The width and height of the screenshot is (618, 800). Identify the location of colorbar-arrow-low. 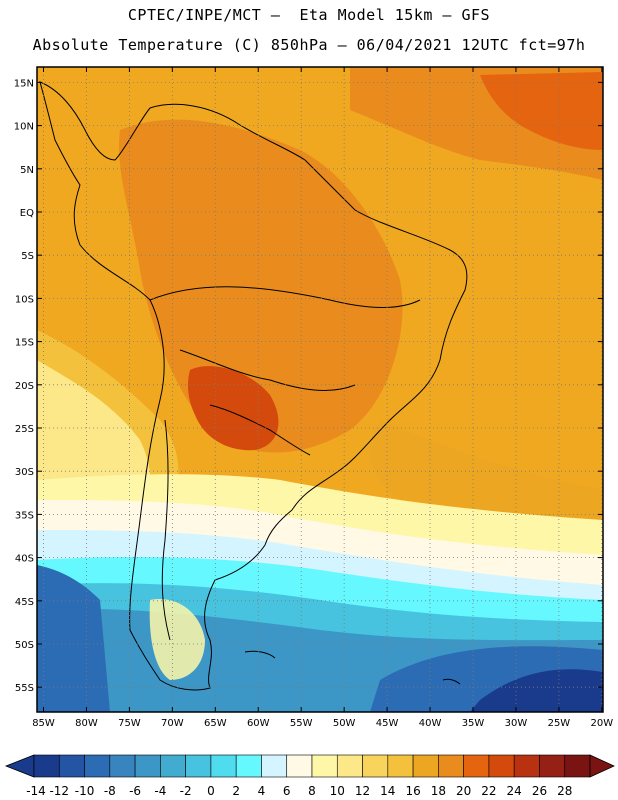
(19, 766).